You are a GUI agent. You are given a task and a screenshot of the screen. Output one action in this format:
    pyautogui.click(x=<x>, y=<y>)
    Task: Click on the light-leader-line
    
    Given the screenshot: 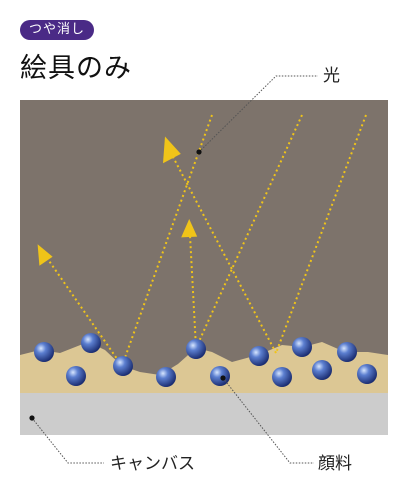 What is the action you would take?
    pyautogui.click(x=258, y=114)
    